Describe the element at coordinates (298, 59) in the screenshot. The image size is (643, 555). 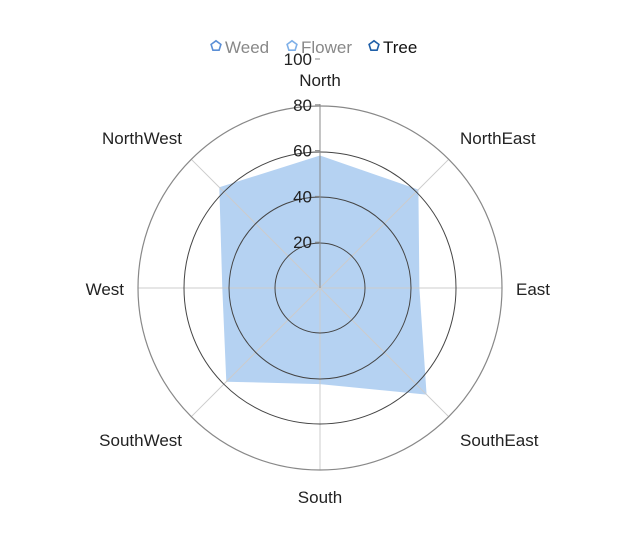
I see `radial-tick-label: 100` at that location.